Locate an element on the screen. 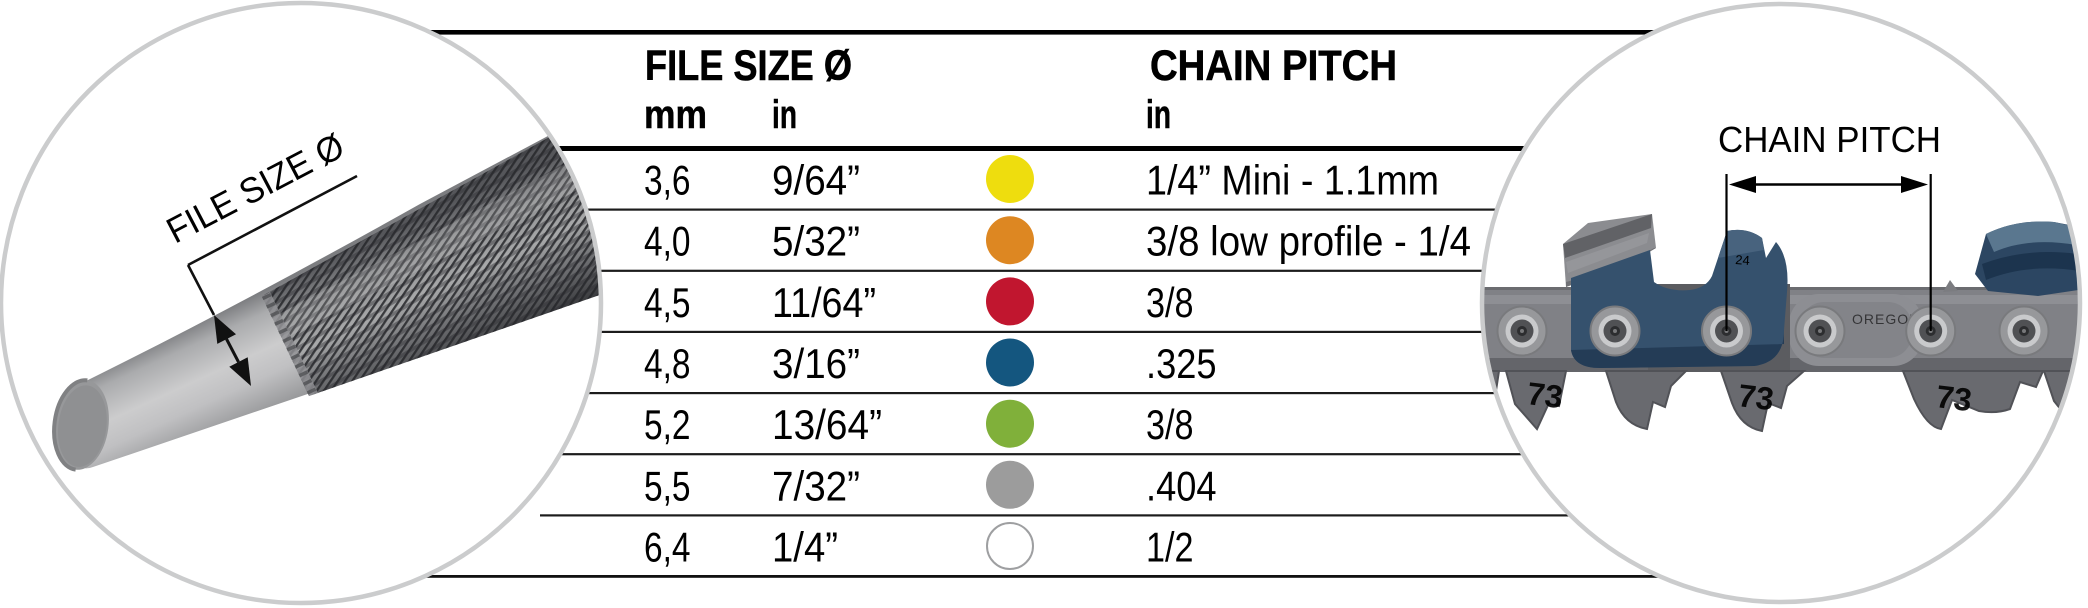 This screenshot has height=608, width=2088. svg-text: .404 is located at coordinates (1181, 485).